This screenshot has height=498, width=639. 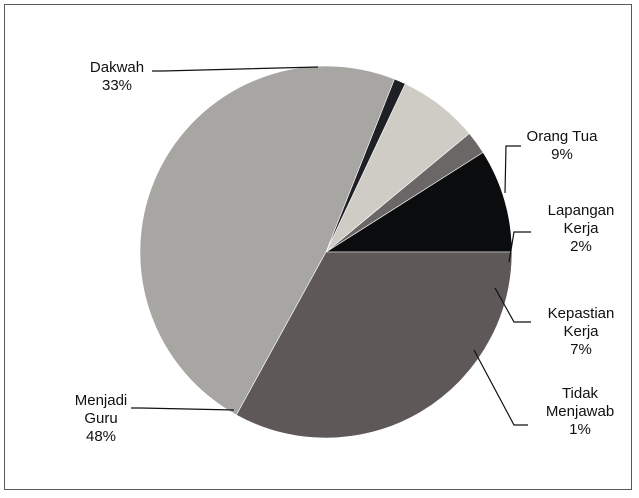 What do you see at coordinates (235, 69) in the screenshot?
I see `leader-line-dakwah` at bounding box center [235, 69].